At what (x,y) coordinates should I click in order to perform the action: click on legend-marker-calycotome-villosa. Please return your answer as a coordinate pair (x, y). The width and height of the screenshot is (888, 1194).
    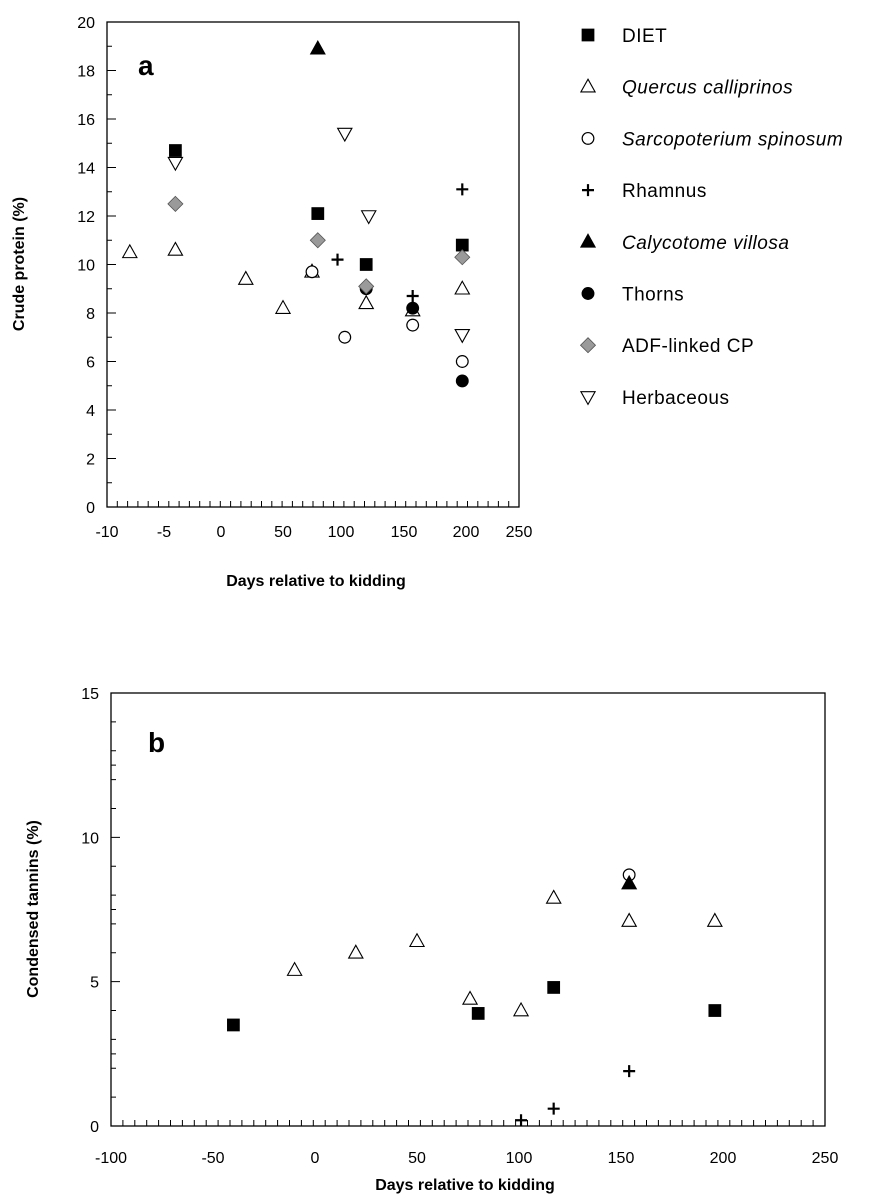
    Looking at the image, I should click on (588, 240).